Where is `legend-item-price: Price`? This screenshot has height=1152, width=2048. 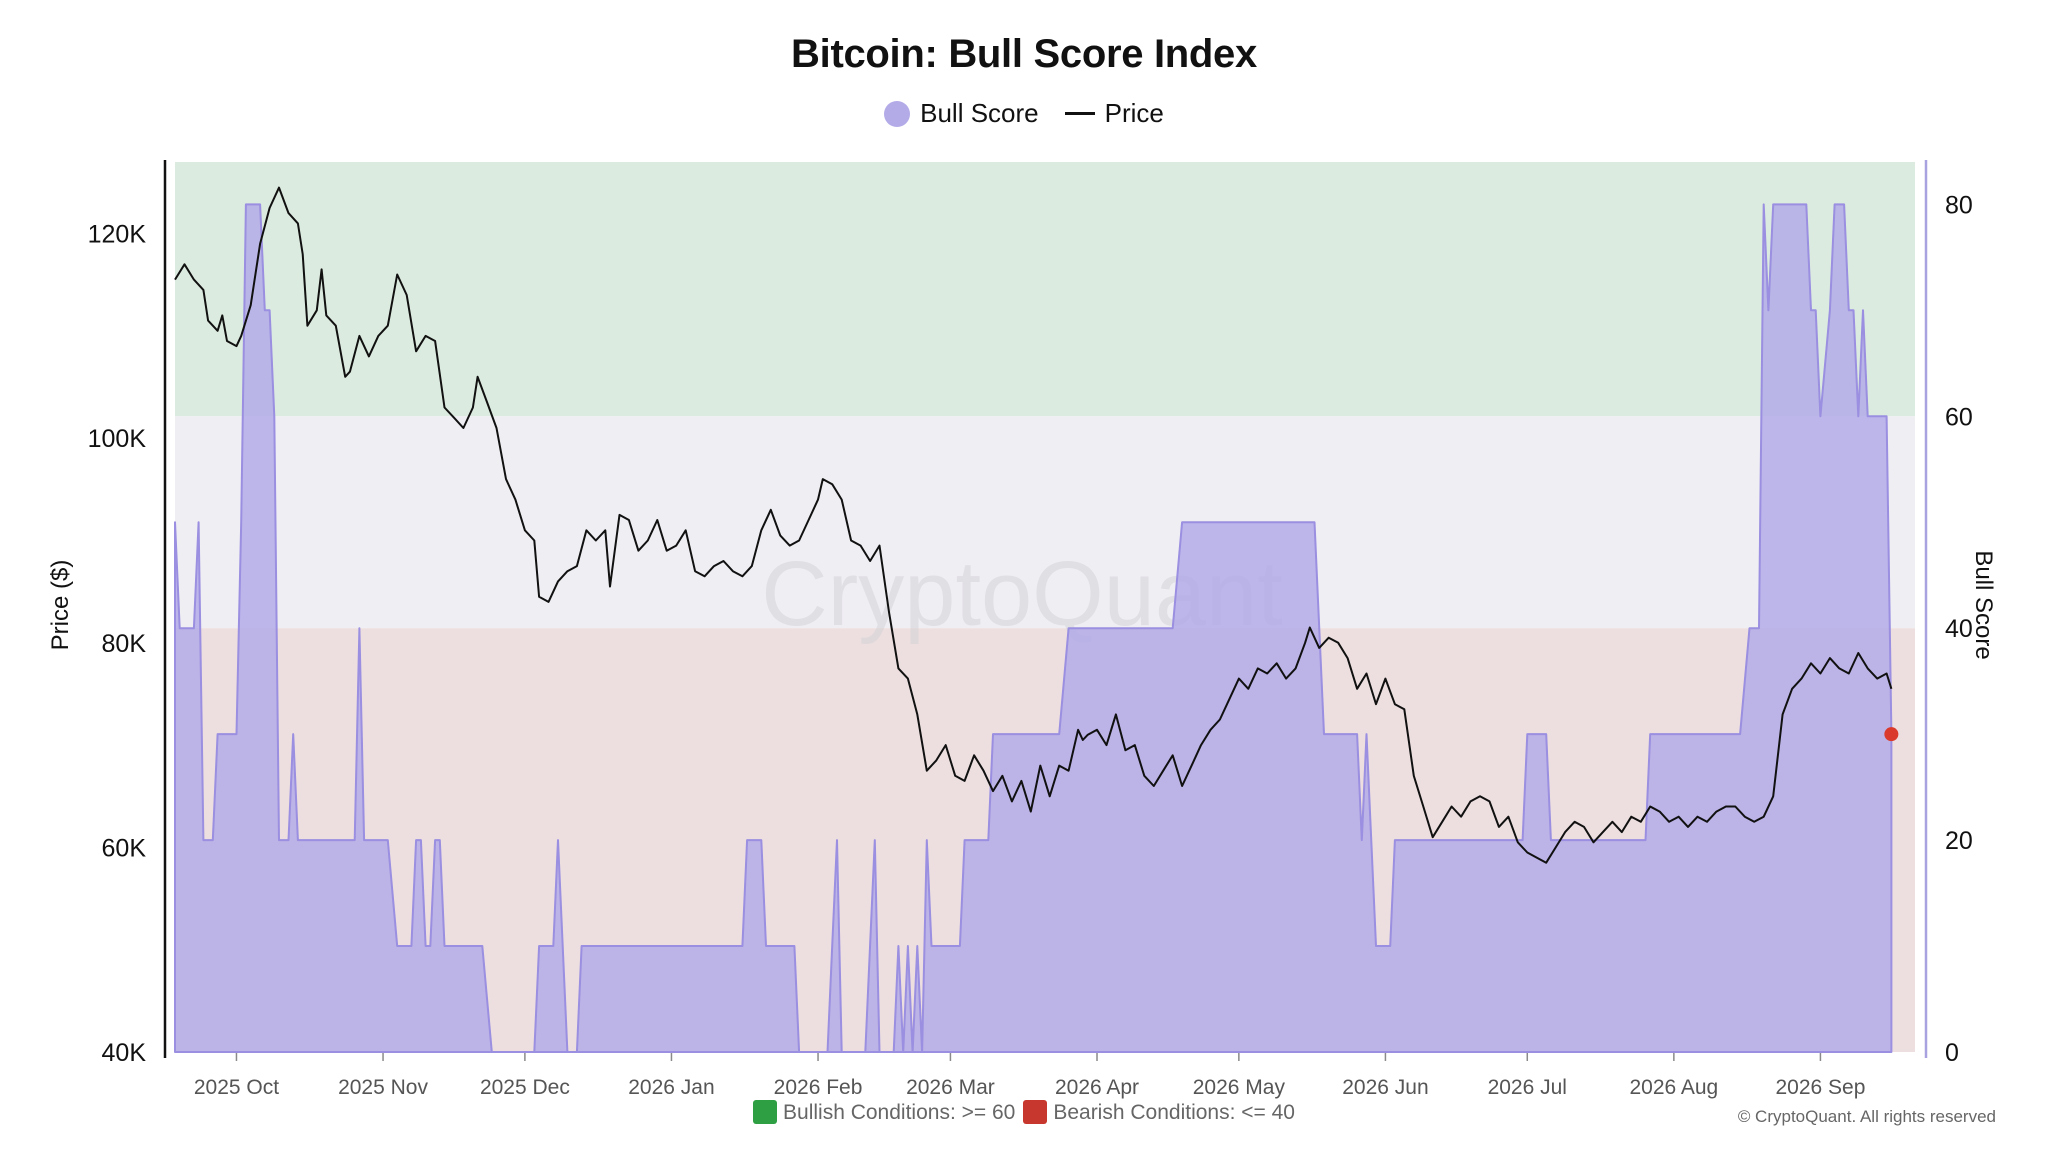 legend-item-price: Price is located at coordinates (1114, 113).